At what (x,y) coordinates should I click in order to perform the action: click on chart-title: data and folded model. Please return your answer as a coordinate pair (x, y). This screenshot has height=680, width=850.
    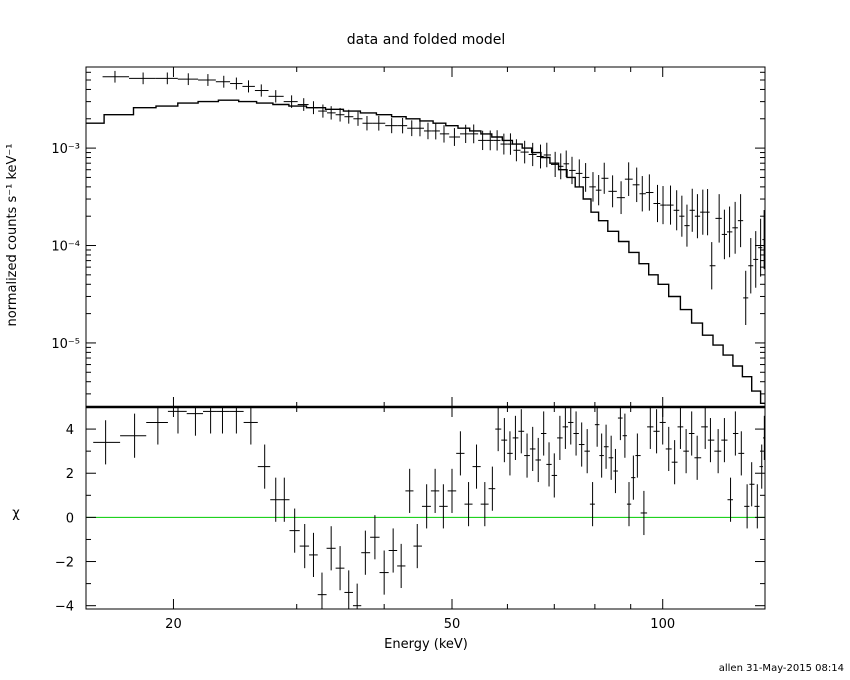
    Looking at the image, I should click on (426, 40).